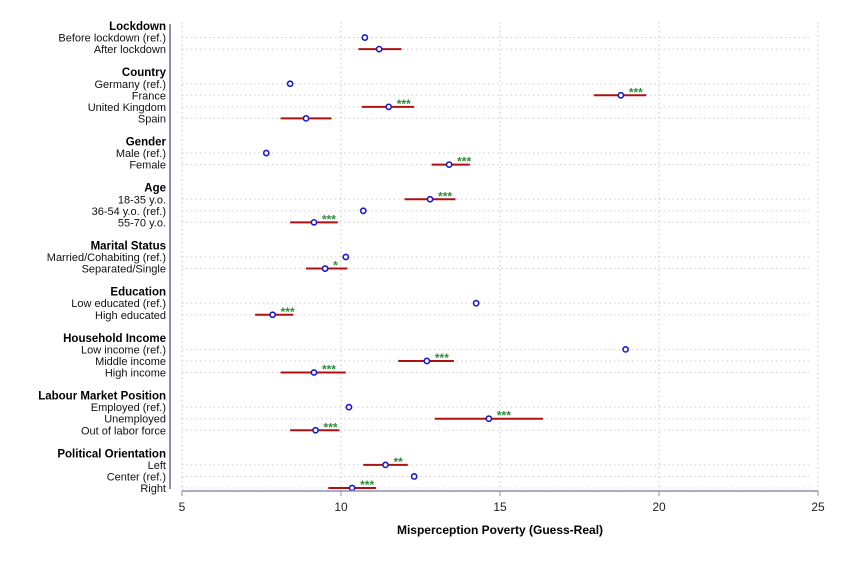  What do you see at coordinates (130, 316) in the screenshot?
I see `row-label: High educated` at bounding box center [130, 316].